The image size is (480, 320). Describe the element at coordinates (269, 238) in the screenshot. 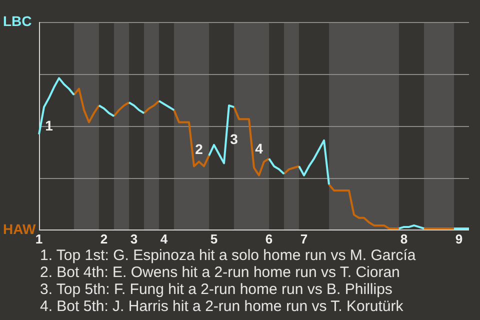

I see `x-tick-label: 6` at that location.